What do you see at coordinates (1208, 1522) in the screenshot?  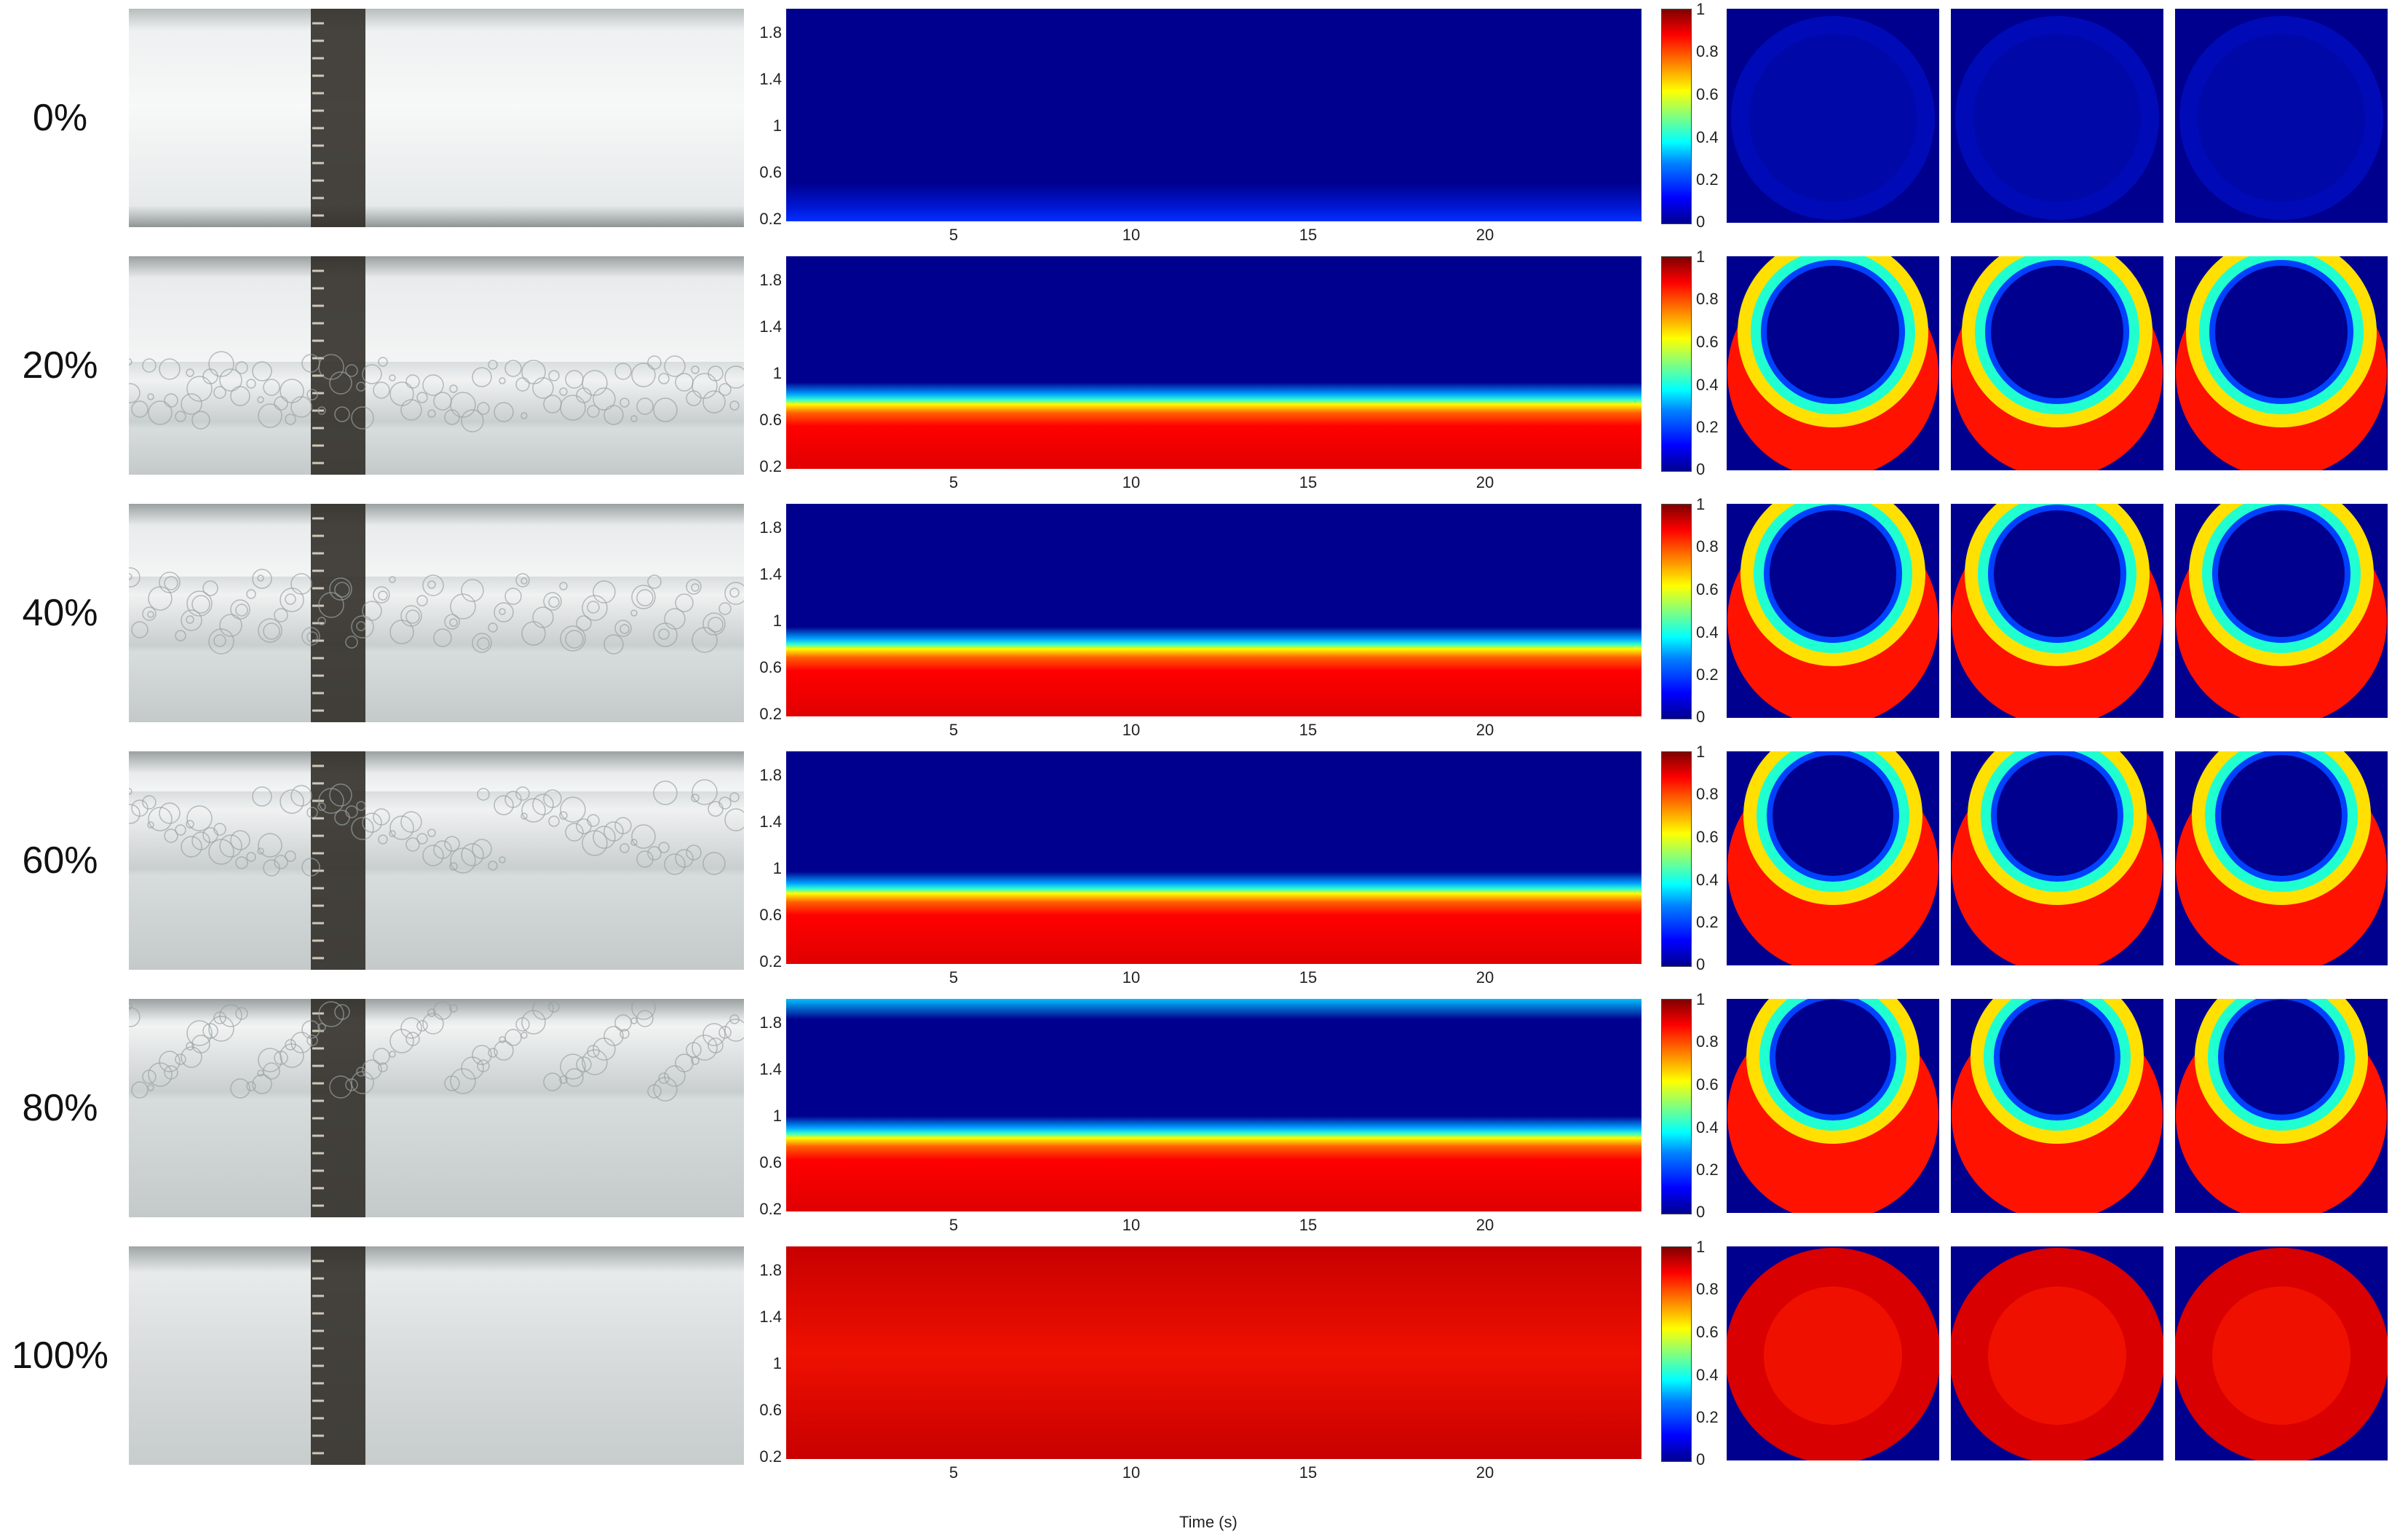 I see `x-axis-title: Time (s)` at bounding box center [1208, 1522].